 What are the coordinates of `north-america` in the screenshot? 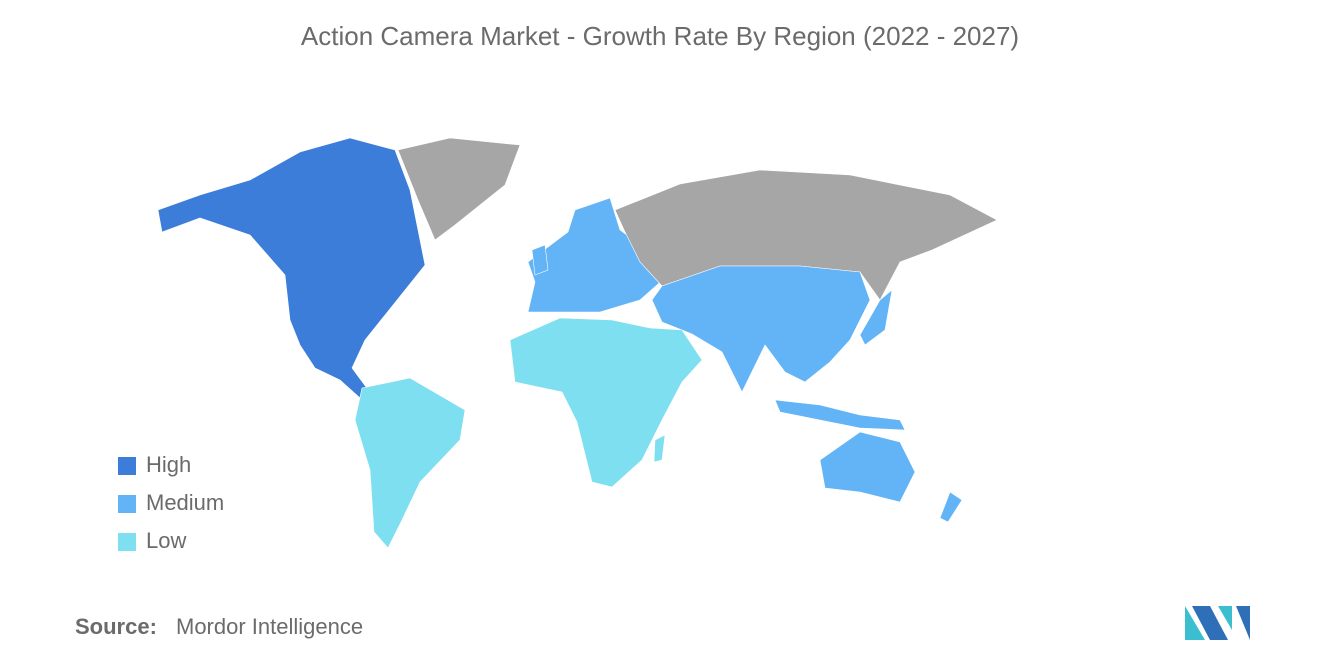 It's located at (291, 268).